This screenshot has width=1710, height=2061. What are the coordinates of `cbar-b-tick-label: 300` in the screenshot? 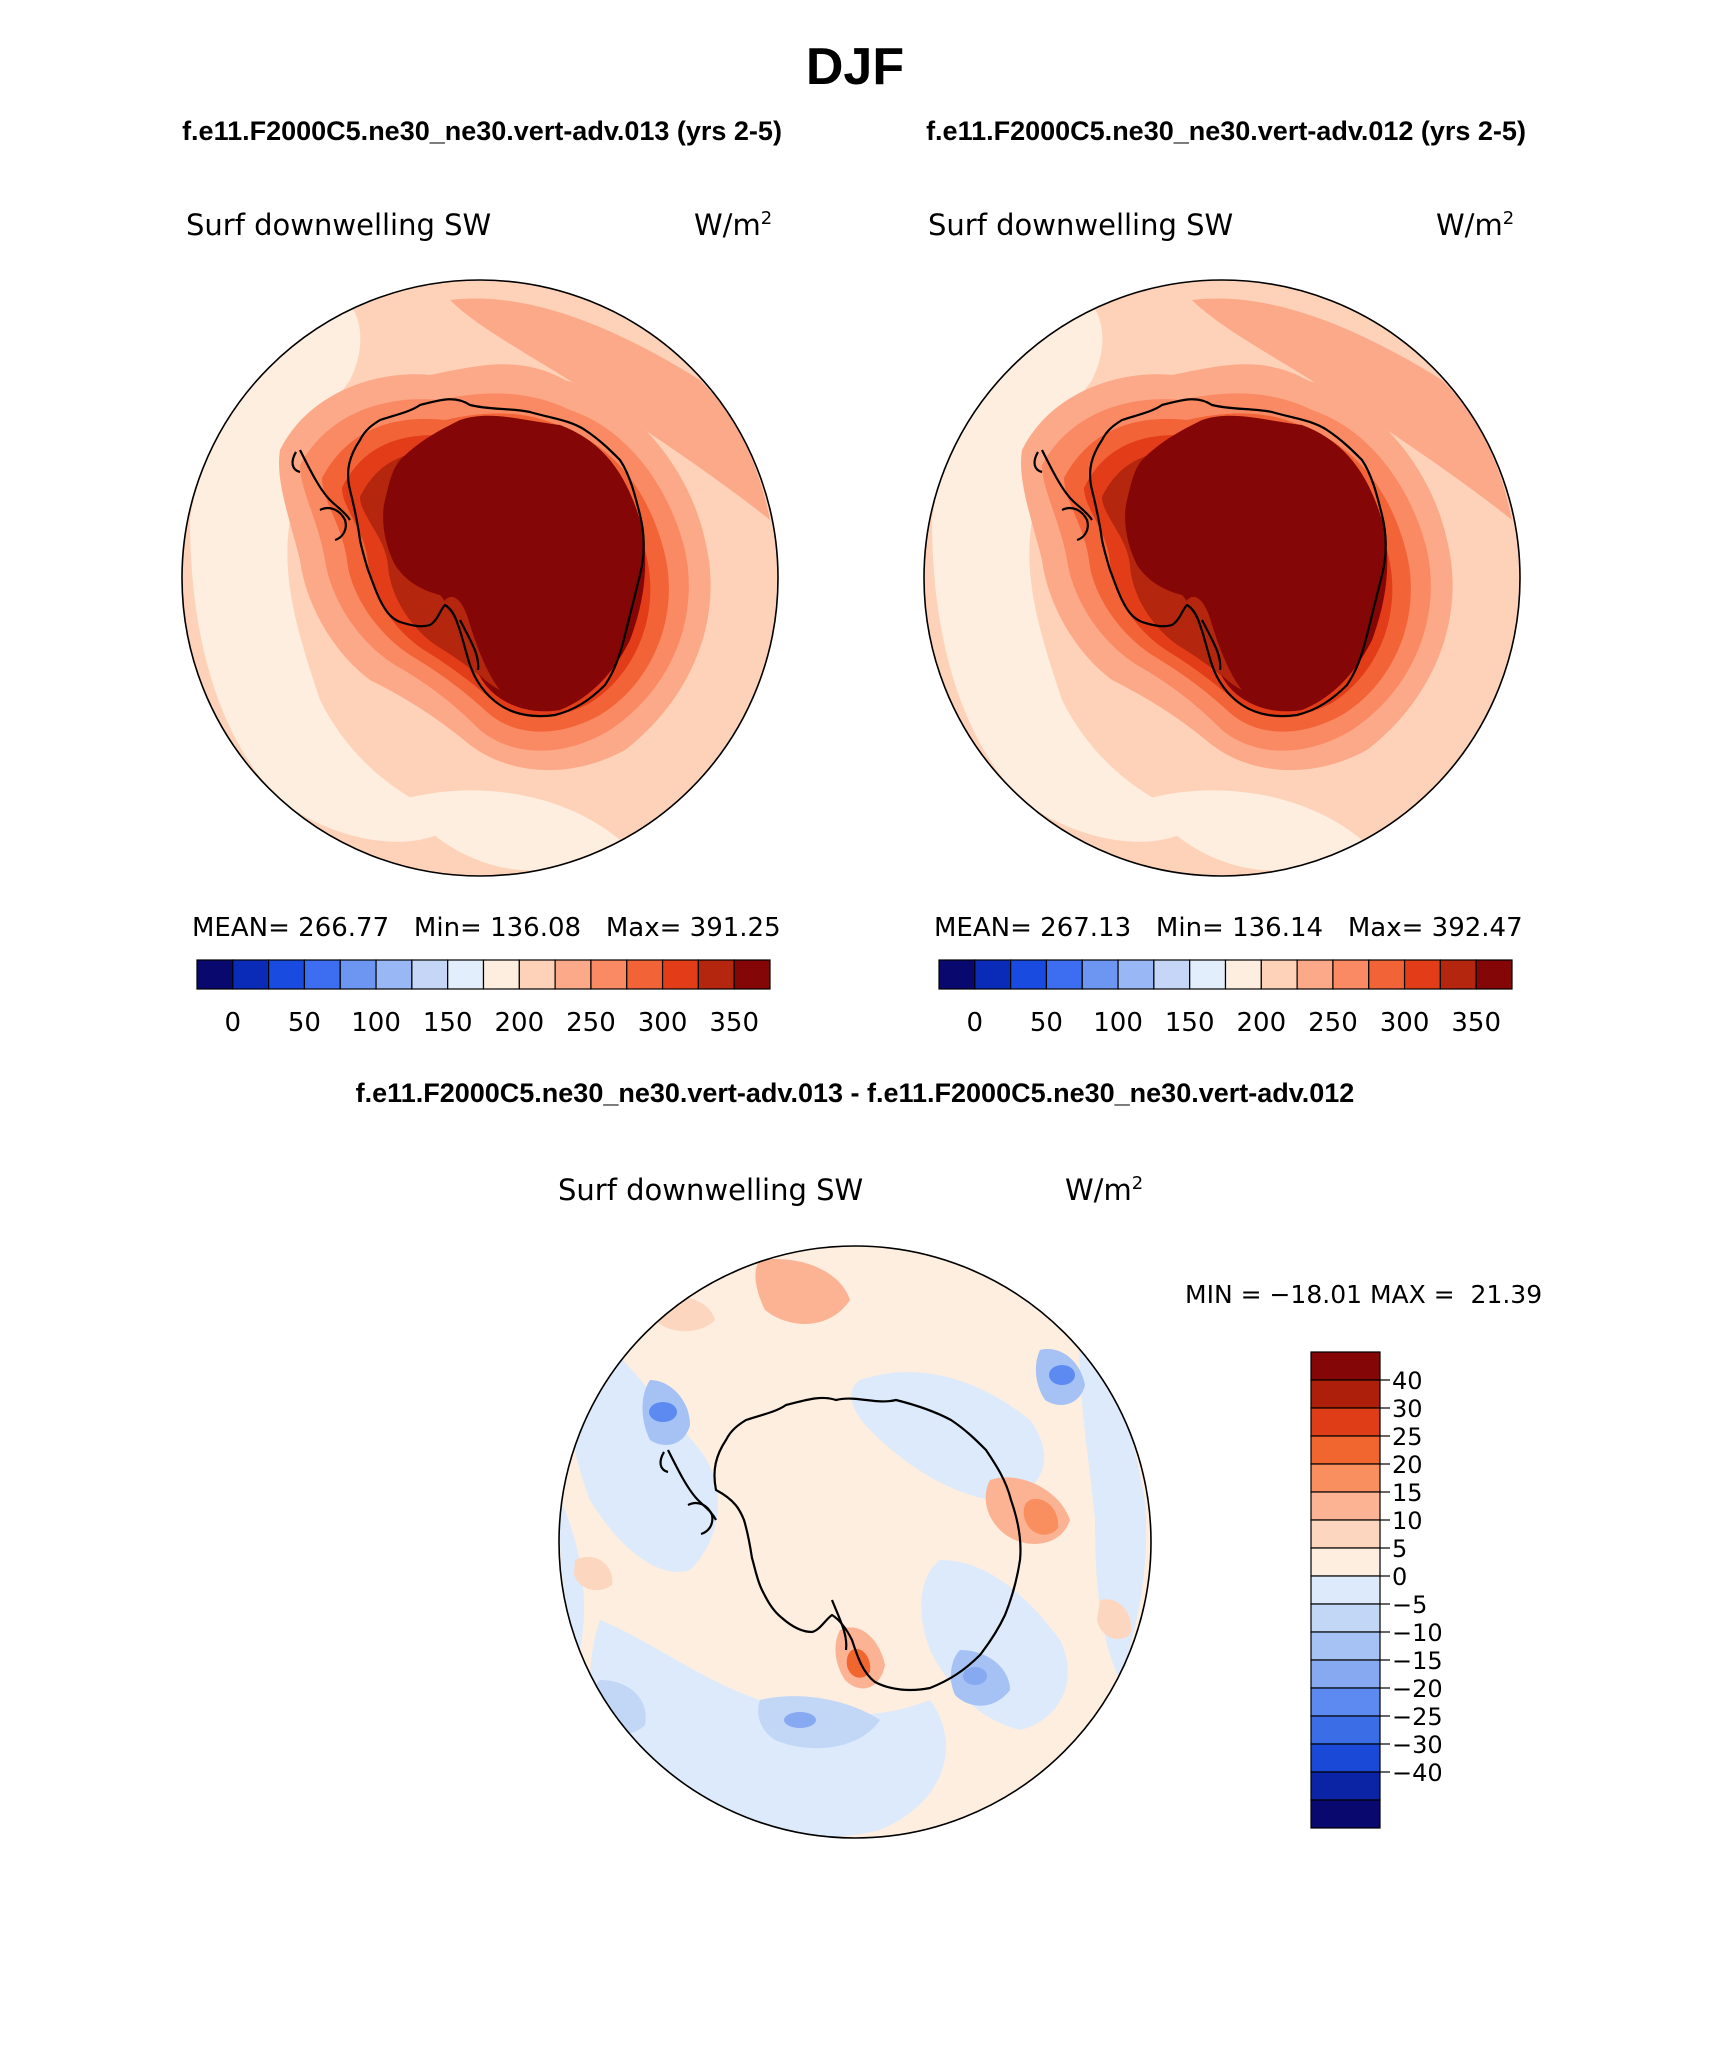 It's located at (1405, 1023).